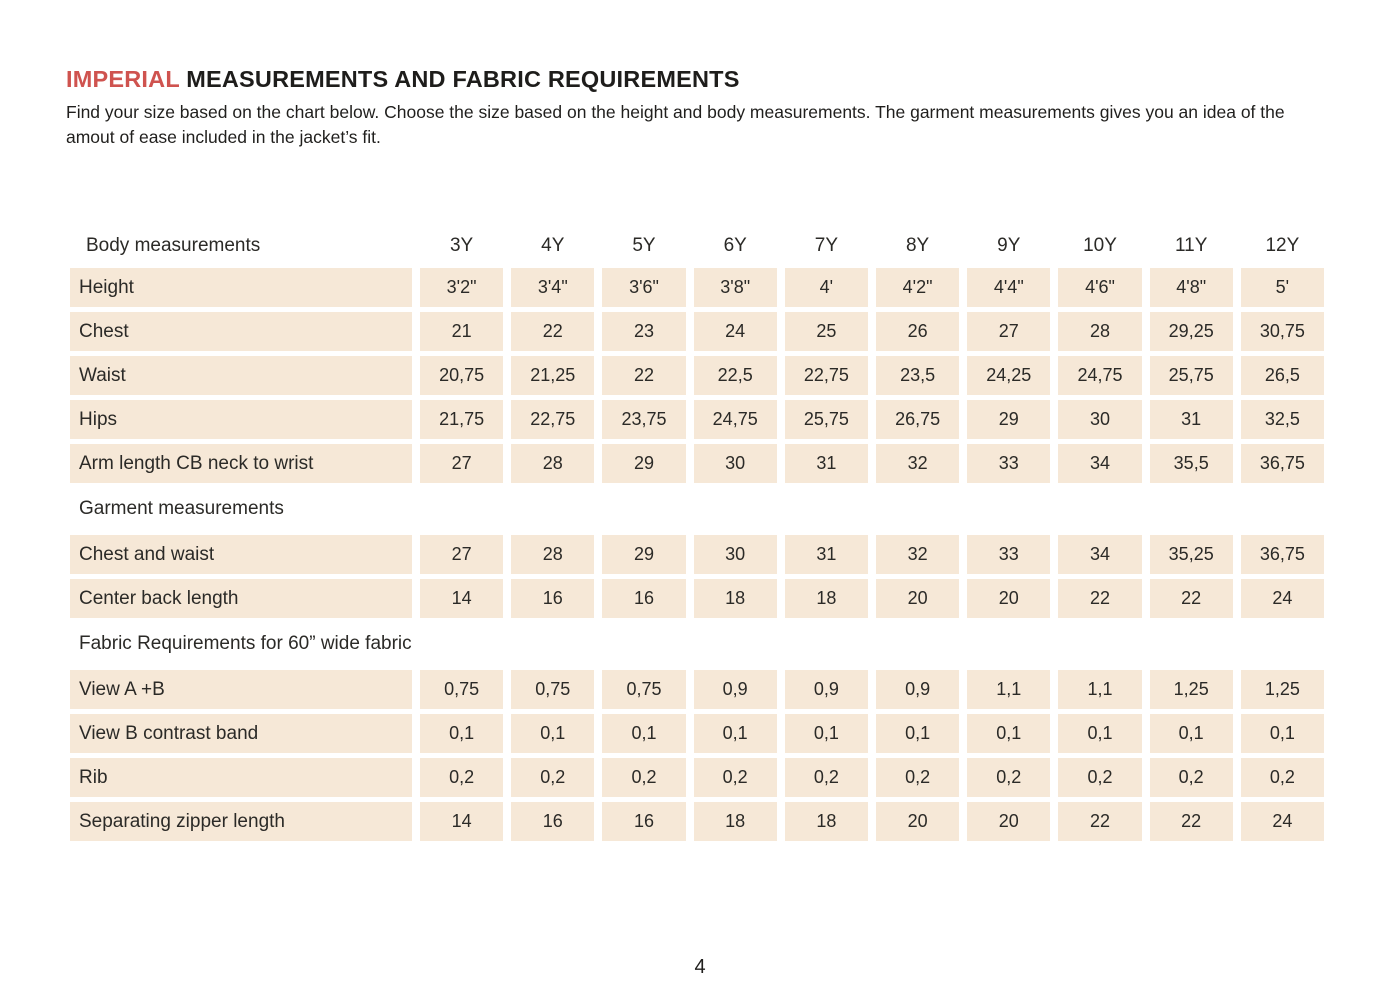 The height and width of the screenshot is (987, 1400). I want to click on value-cell: 24,75, so click(1100, 375).